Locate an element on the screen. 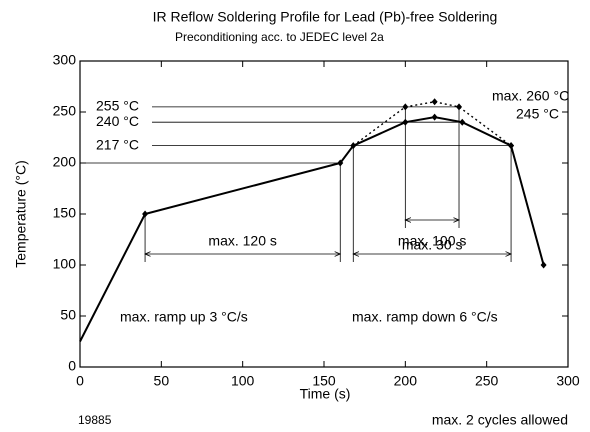 This screenshot has height=432, width=590. reference-label: 217 °C is located at coordinates (117, 144).